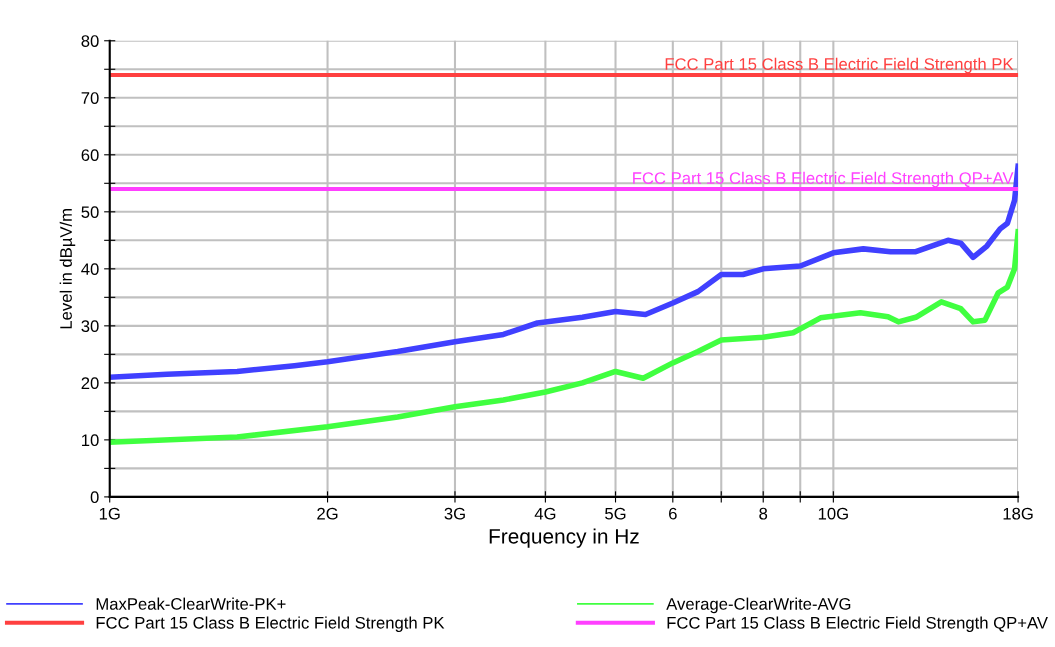  What do you see at coordinates (545, 513) in the screenshot?
I see `x-tick-label: 4G` at bounding box center [545, 513].